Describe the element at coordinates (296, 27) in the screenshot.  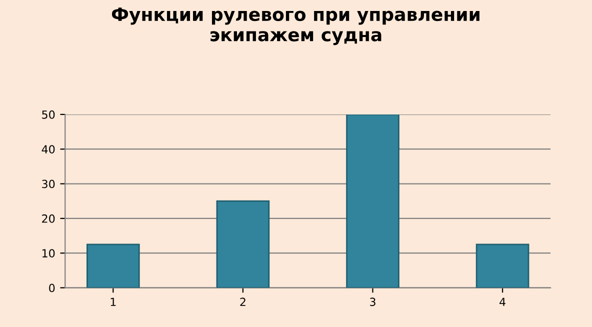
I see `chart-title: Функции рулевого при управлении экипажем судна` at that location.